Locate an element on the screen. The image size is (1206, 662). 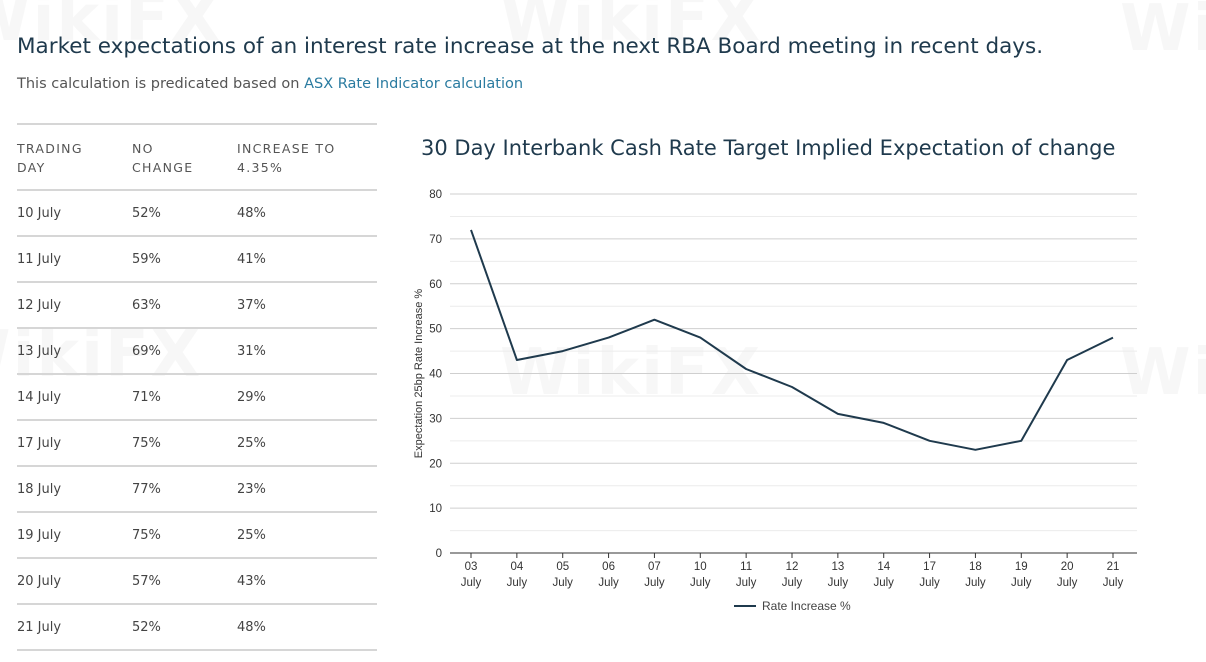
x-tick-label: 14 July is located at coordinates (883, 575).